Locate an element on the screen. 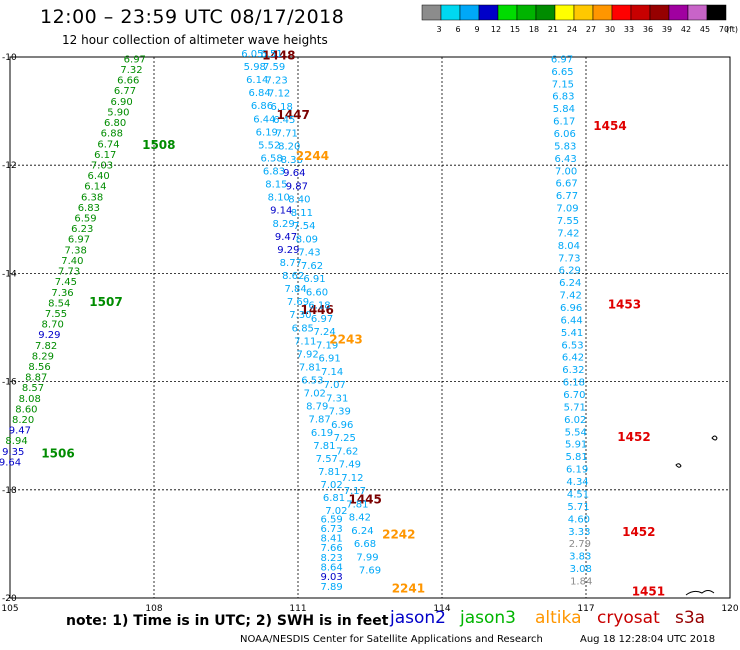  wave-height-value: 5.54 is located at coordinates (576, 432).